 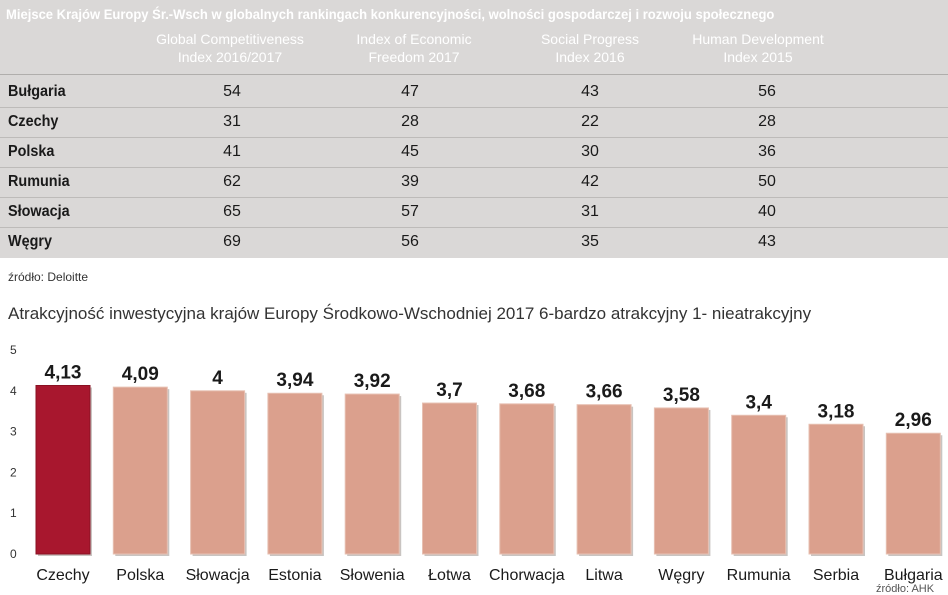 I want to click on row-value: 36, so click(x=767, y=151).